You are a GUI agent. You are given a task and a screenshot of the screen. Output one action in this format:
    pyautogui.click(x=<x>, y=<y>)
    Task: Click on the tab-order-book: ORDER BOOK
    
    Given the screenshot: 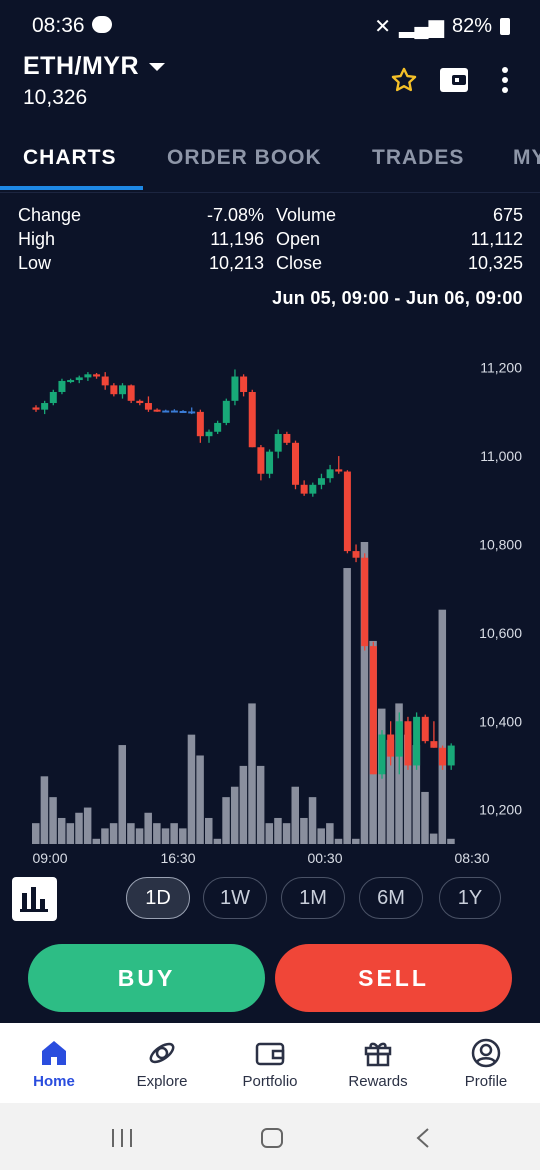 What is the action you would take?
    pyautogui.click(x=244, y=157)
    